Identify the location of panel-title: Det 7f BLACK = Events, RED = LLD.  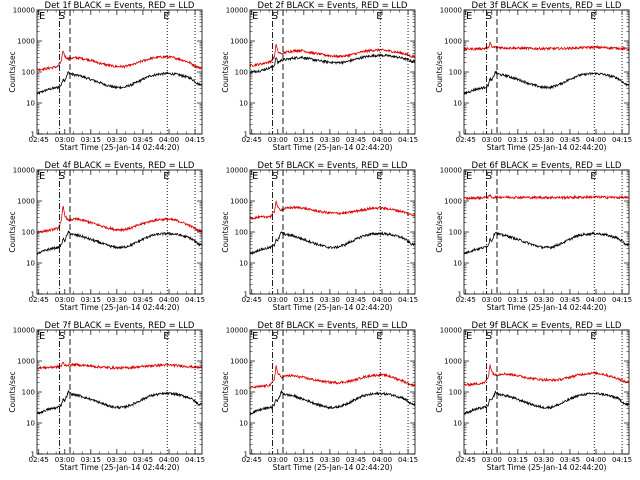
(120, 326).